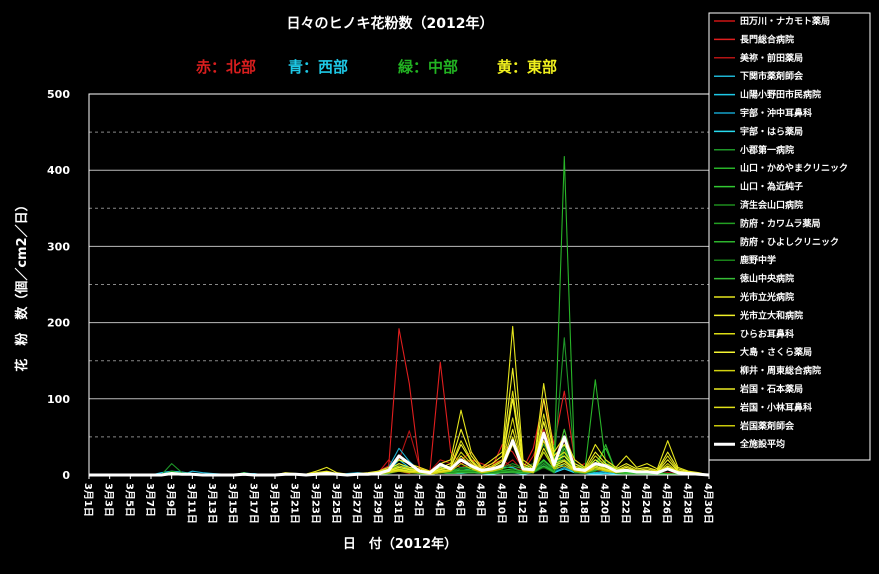  Describe the element at coordinates (522, 503) in the screenshot. I see `x-tick-label: 4月12日` at that location.